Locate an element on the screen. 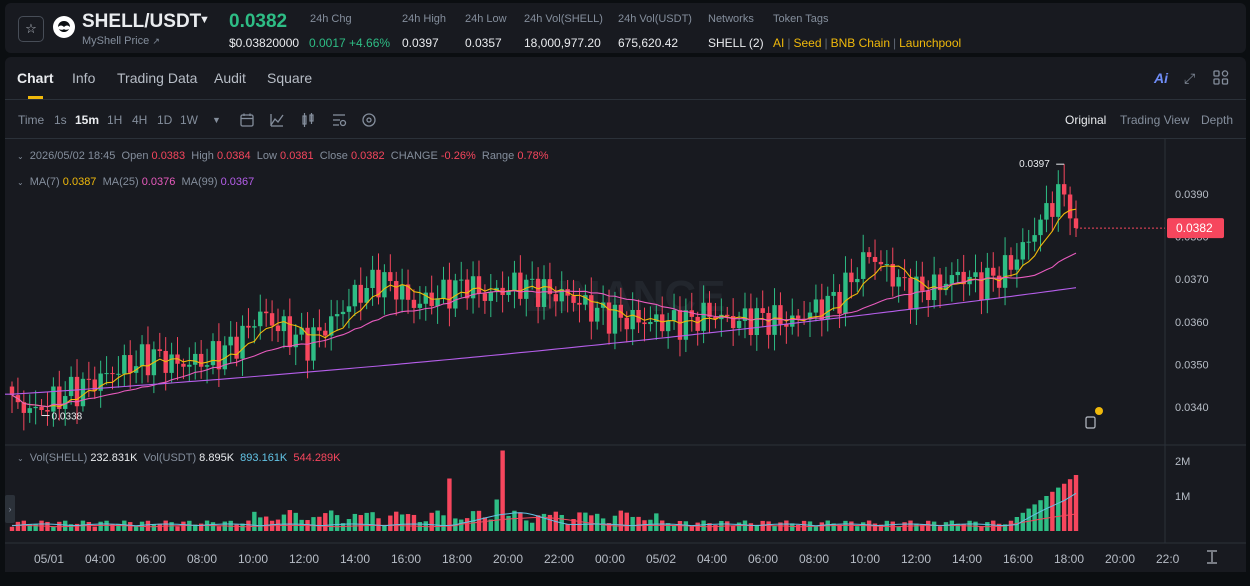  tag-launchpool: Launchpool is located at coordinates (930, 43).